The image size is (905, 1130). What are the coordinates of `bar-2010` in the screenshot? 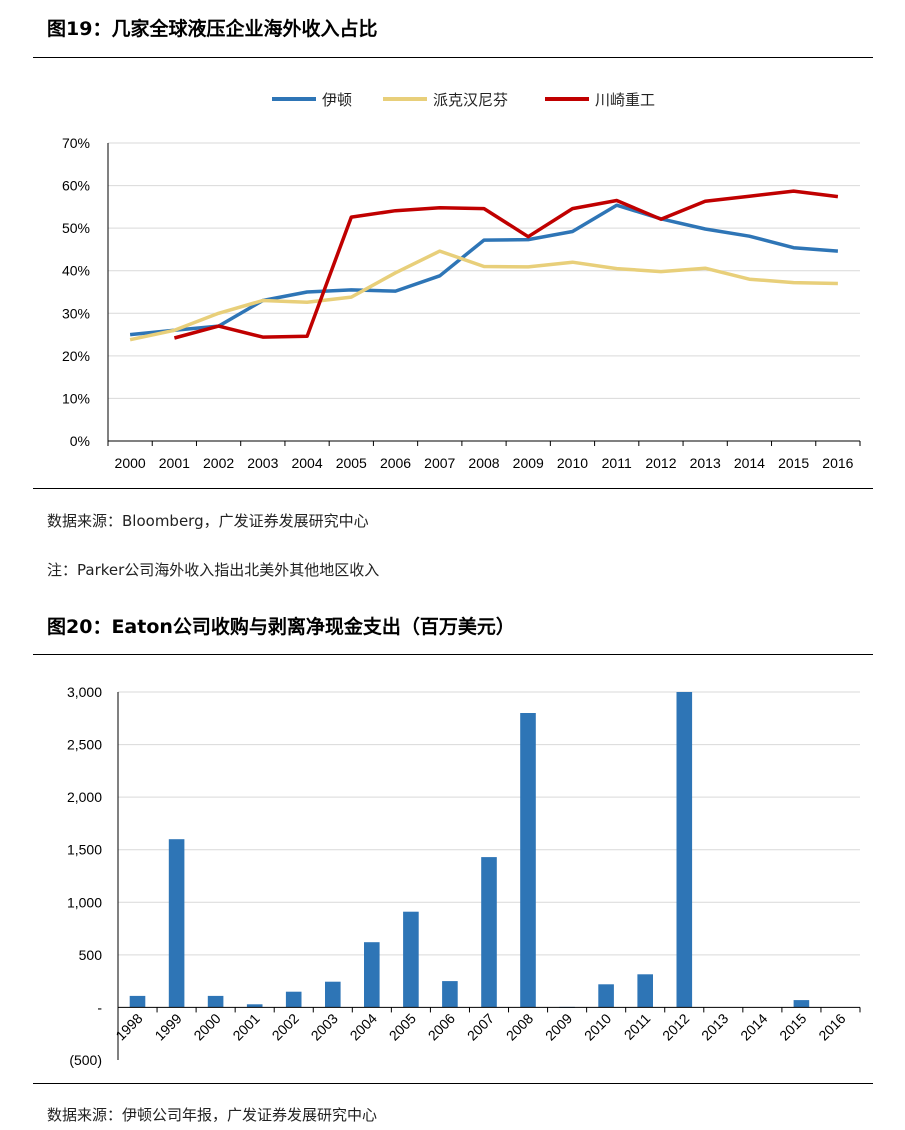 It's located at (606, 996).